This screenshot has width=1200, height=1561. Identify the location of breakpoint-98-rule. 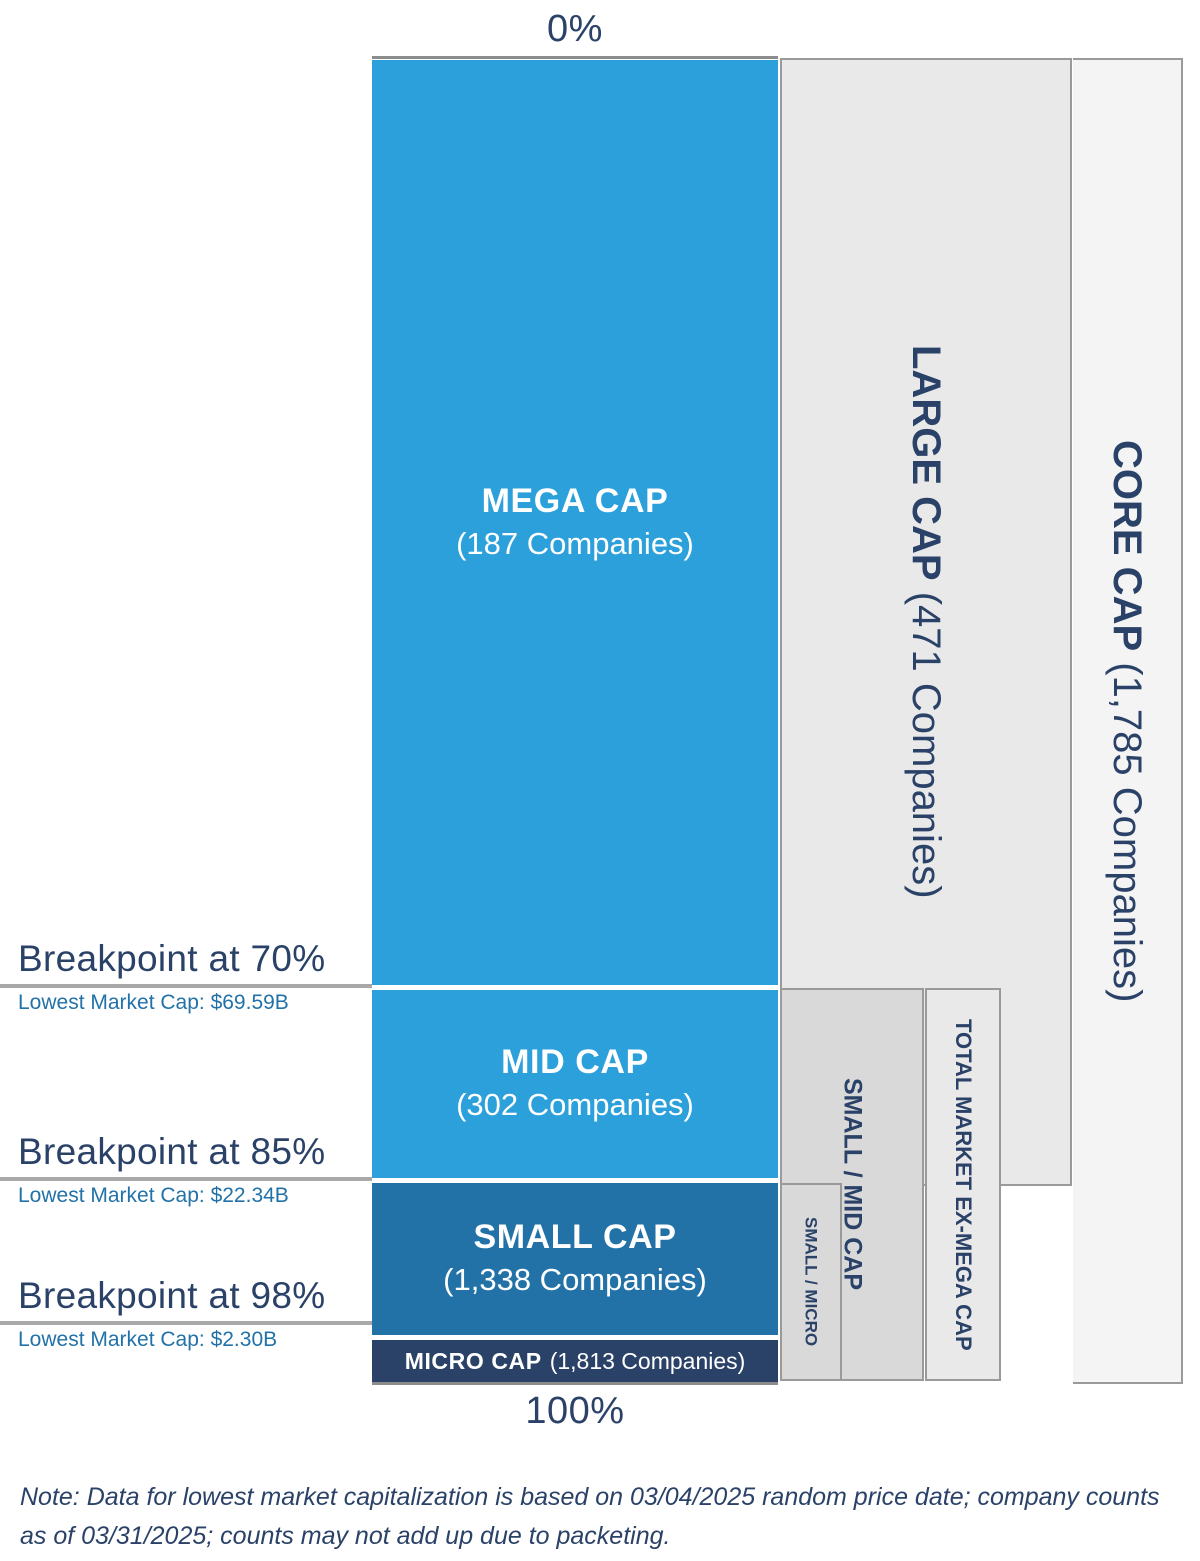
(186, 1322).